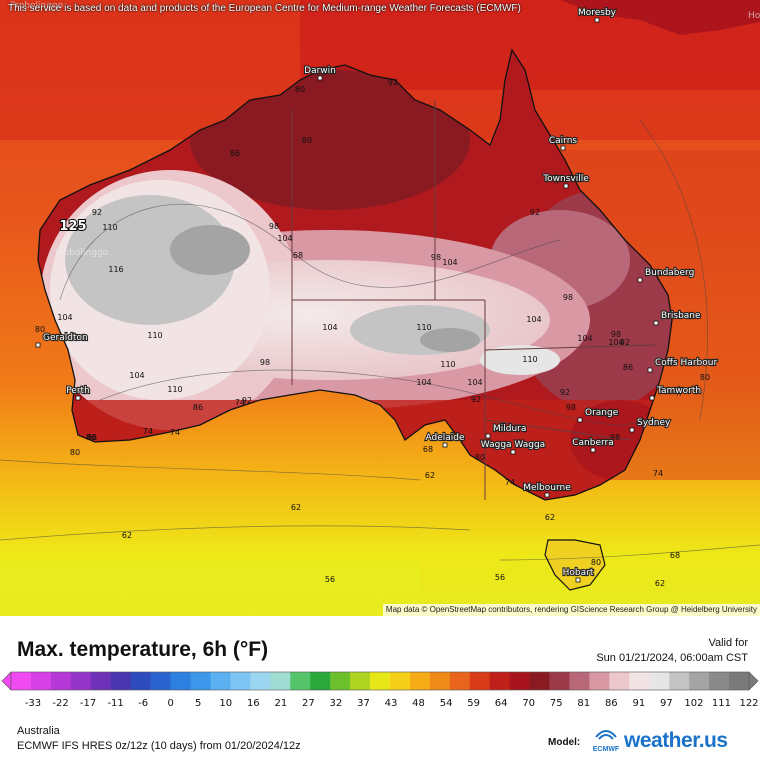  I want to click on city-label: Brisbane, so click(681, 316).